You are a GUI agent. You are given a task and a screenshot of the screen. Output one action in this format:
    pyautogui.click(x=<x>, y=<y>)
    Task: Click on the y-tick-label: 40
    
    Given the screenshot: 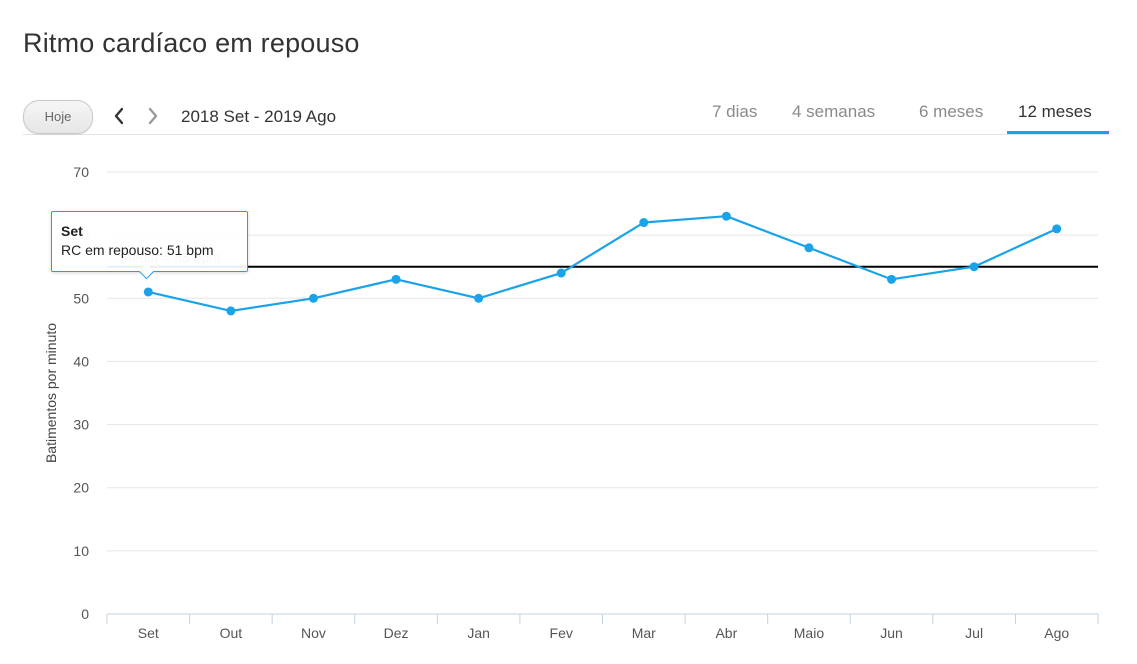 What is the action you would take?
    pyautogui.click(x=81, y=361)
    